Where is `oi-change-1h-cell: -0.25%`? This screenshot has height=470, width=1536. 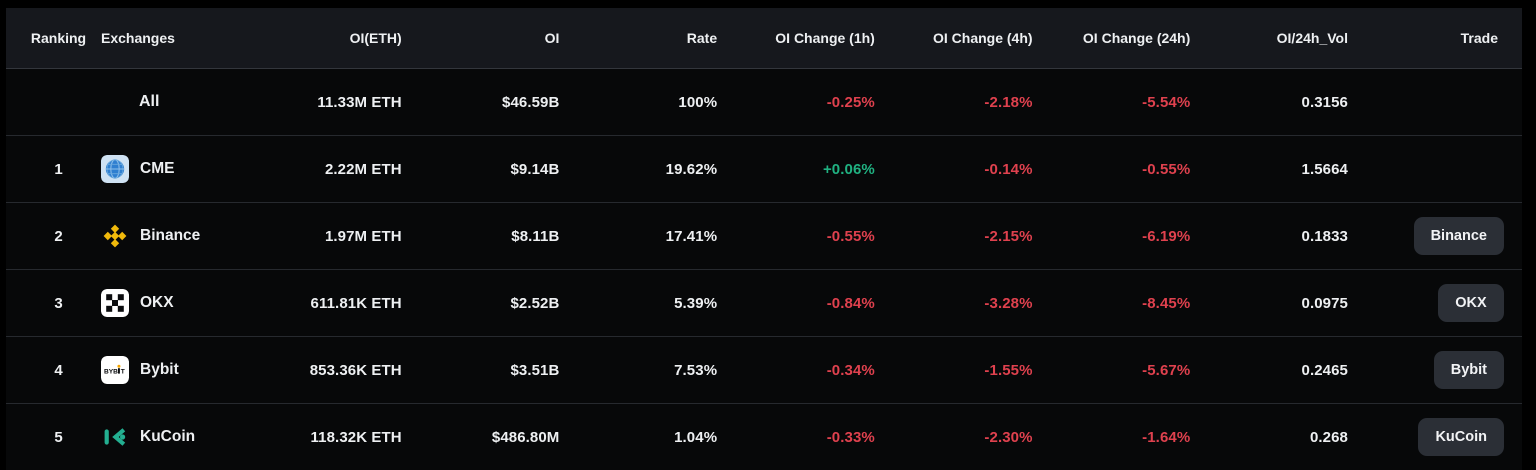
oi-change-1h-cell: -0.25% is located at coordinates (850, 102).